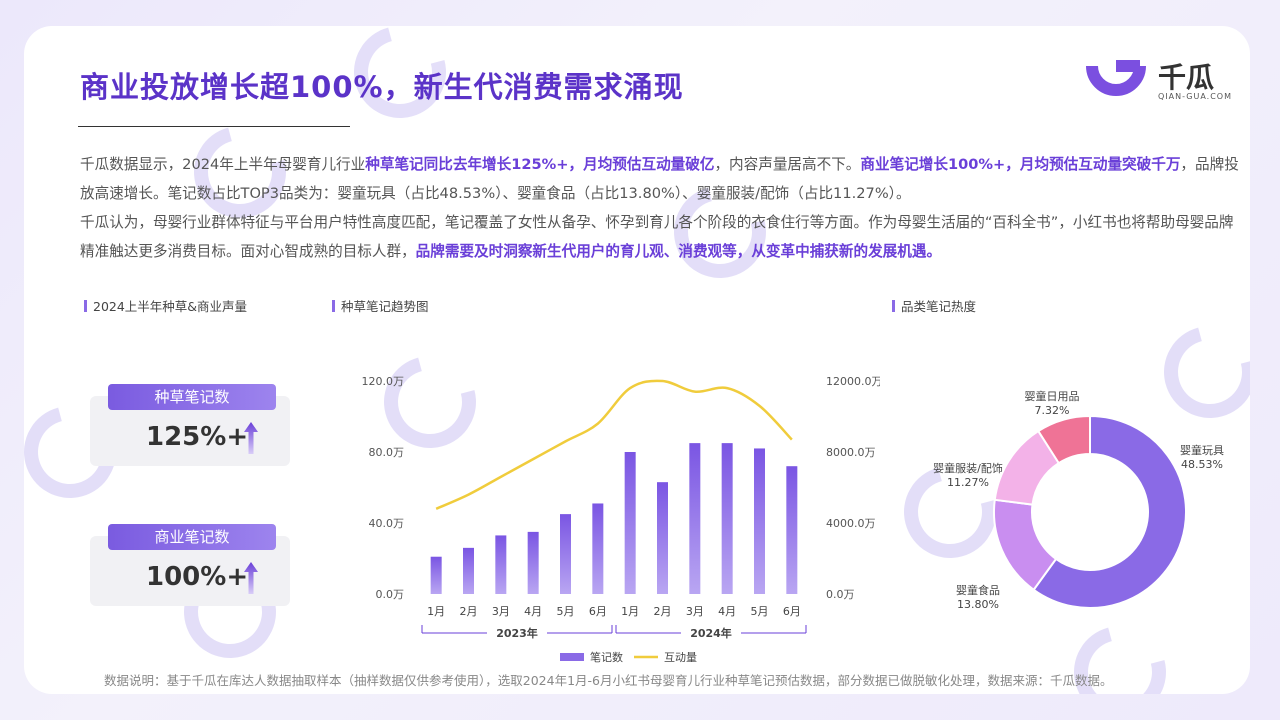 The height and width of the screenshot is (720, 1280). I want to click on group-label: 2023年, so click(517, 633).